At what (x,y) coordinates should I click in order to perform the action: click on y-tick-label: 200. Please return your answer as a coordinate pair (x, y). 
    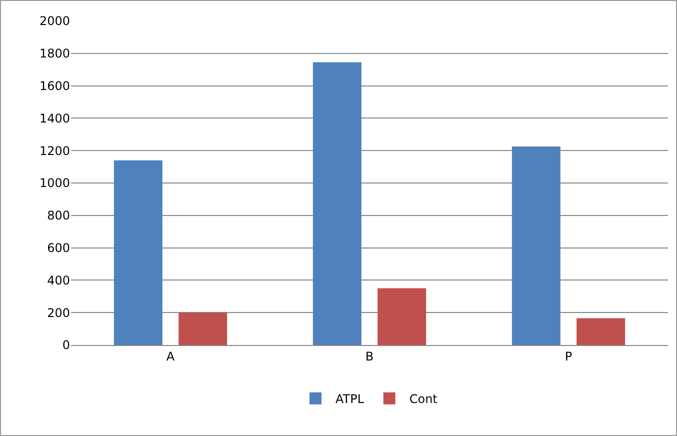
    Looking at the image, I should click on (58, 313).